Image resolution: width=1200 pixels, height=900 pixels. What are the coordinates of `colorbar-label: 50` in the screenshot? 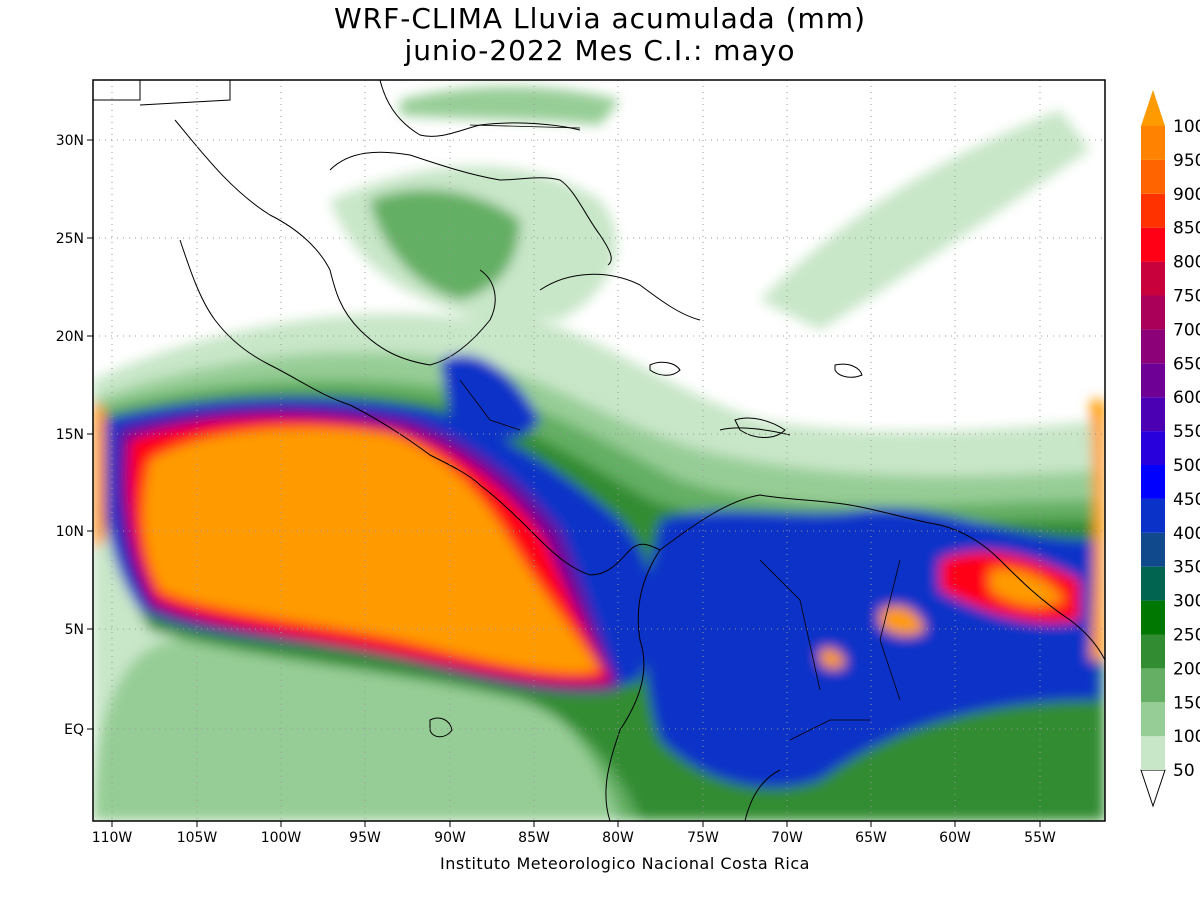 It's located at (1184, 771).